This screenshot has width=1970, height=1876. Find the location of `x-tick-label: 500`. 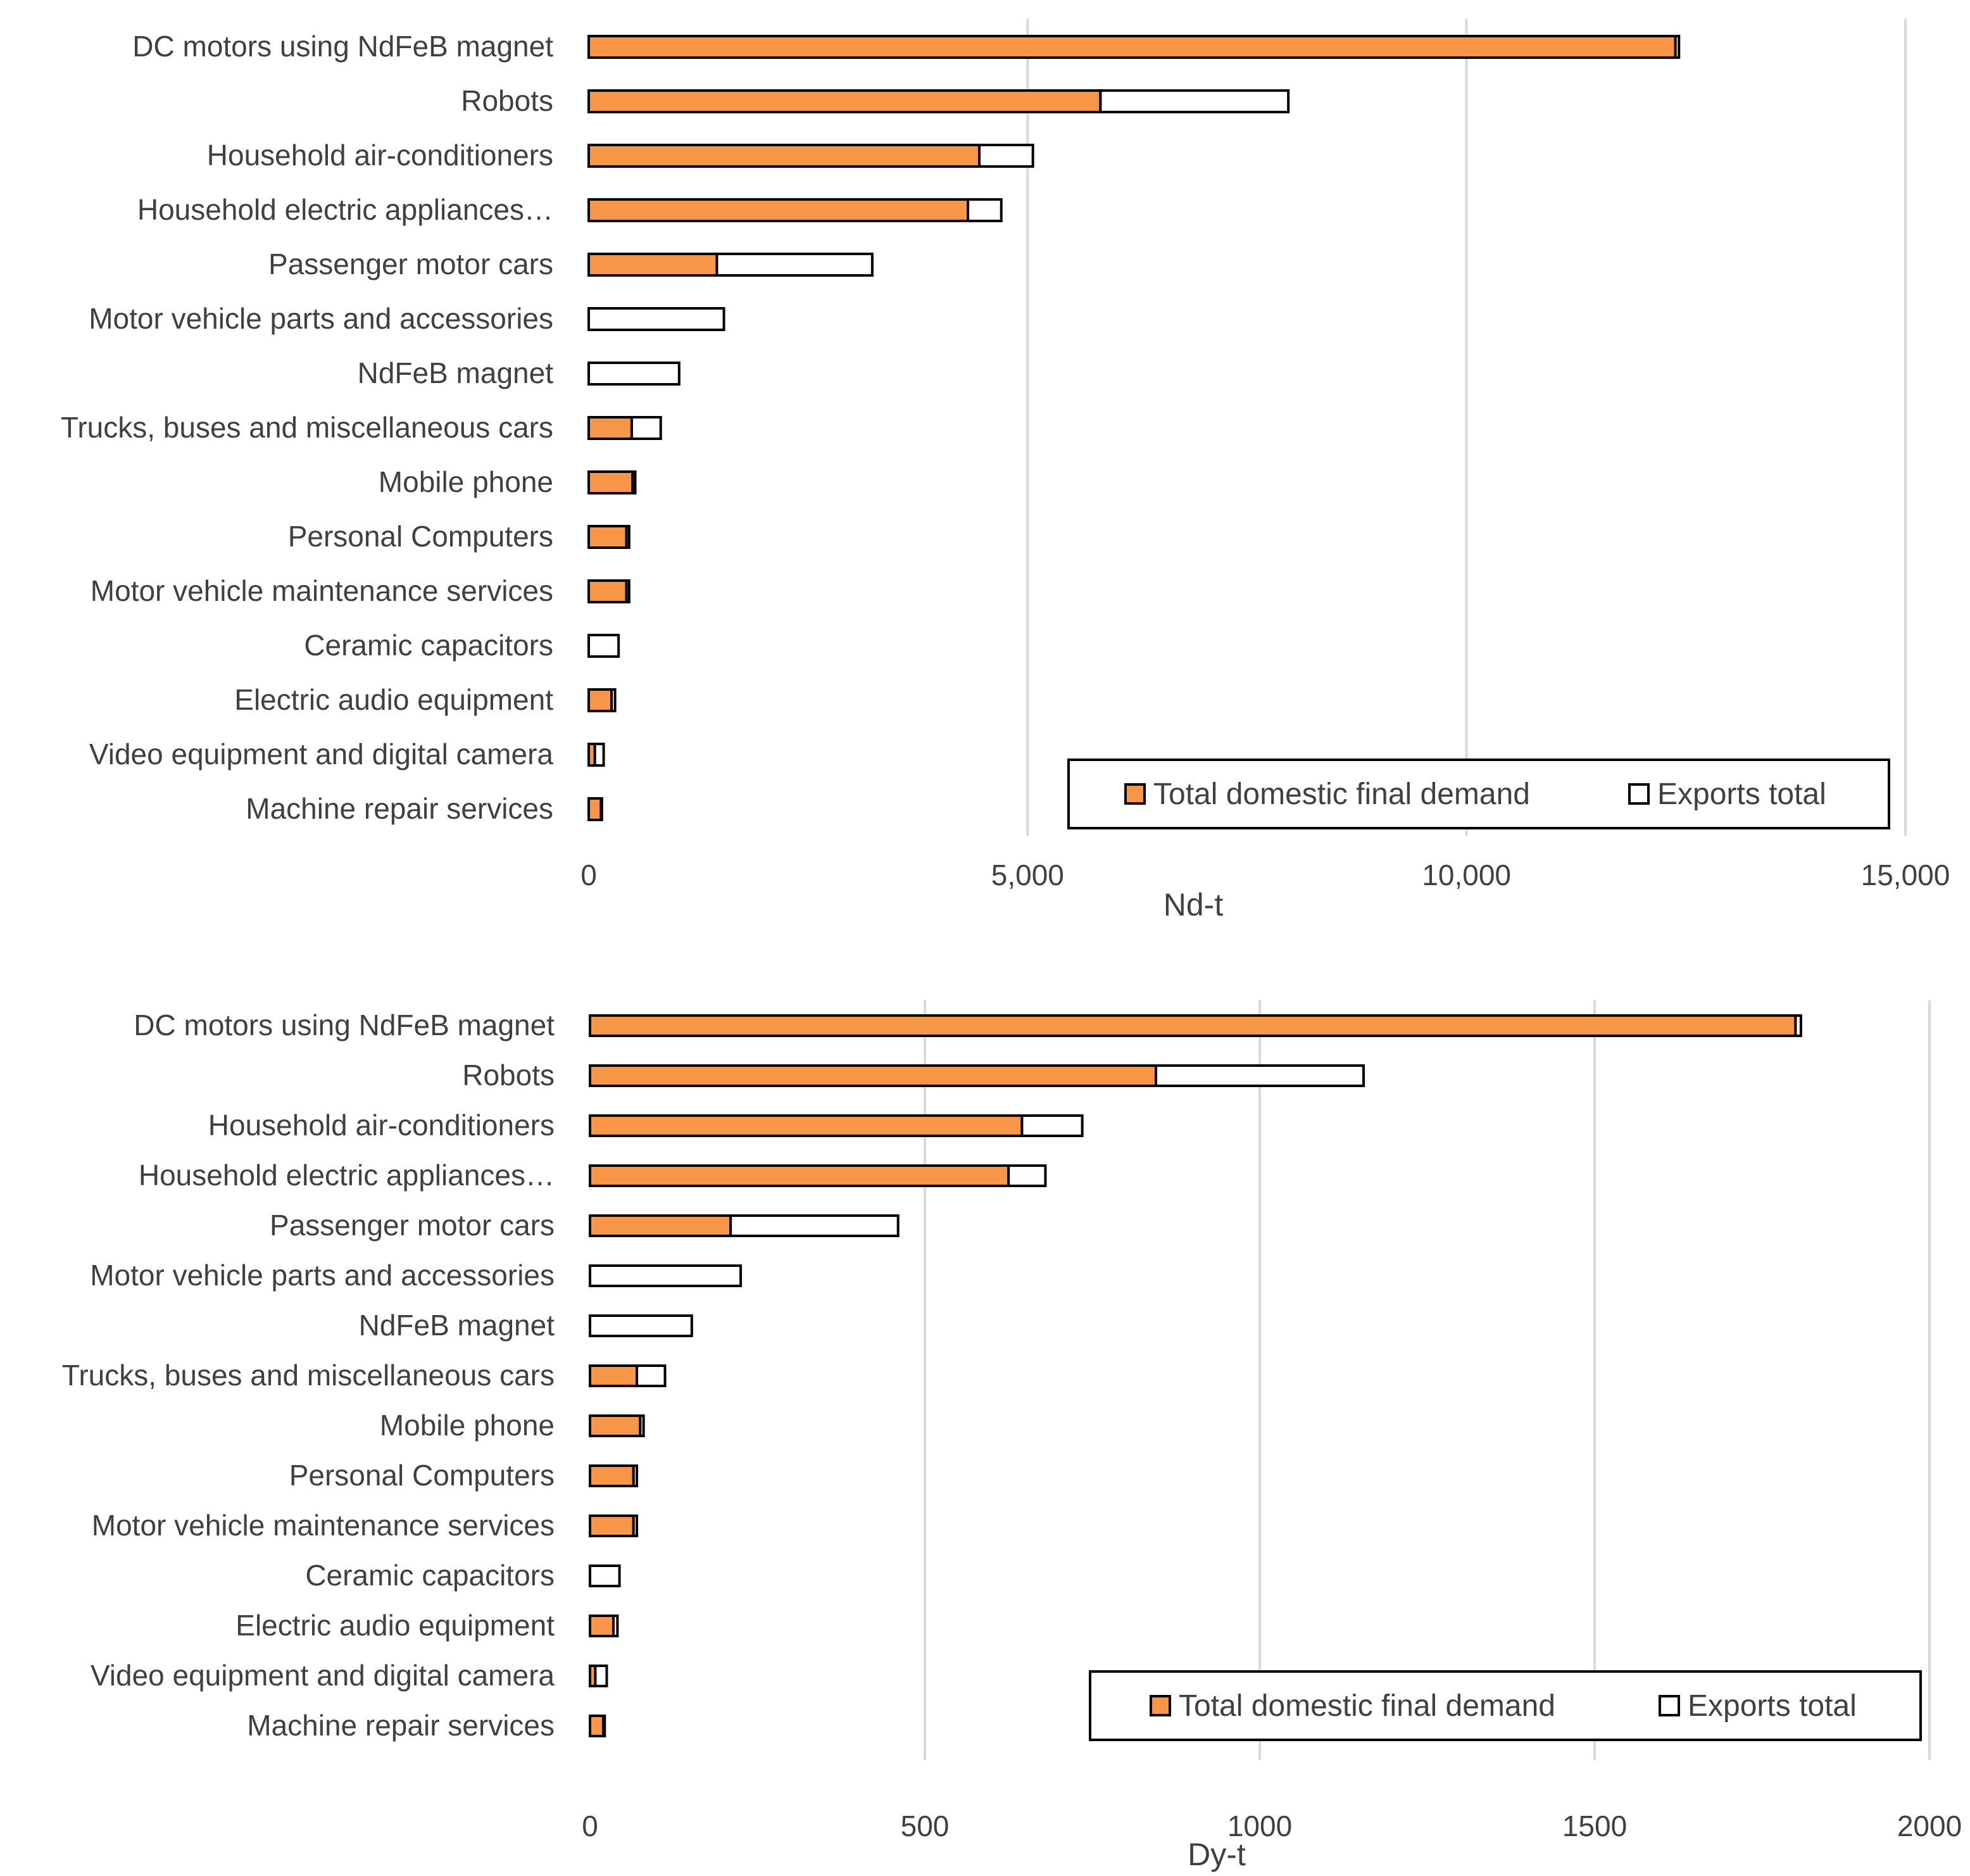

x-tick-label: 500 is located at coordinates (926, 1826).